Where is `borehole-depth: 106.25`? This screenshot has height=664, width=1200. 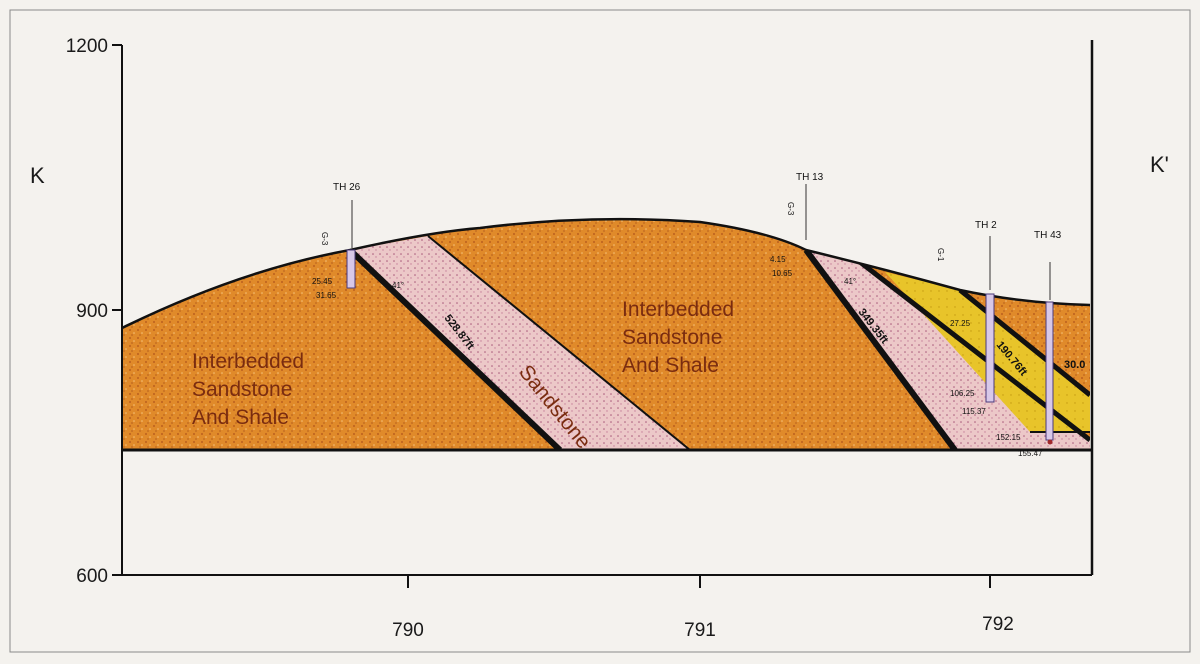
borehole-depth: 106.25 is located at coordinates (962, 393).